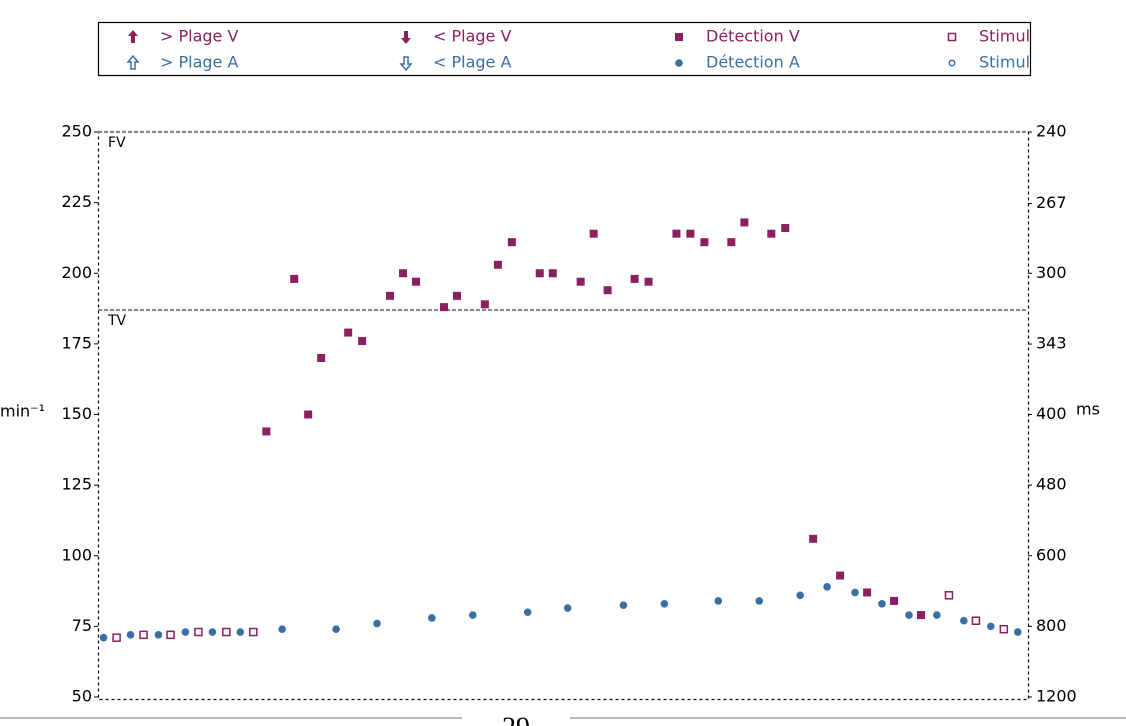 The height and width of the screenshot is (726, 1126). I want to click on y-tick-label: 100, so click(76, 554).